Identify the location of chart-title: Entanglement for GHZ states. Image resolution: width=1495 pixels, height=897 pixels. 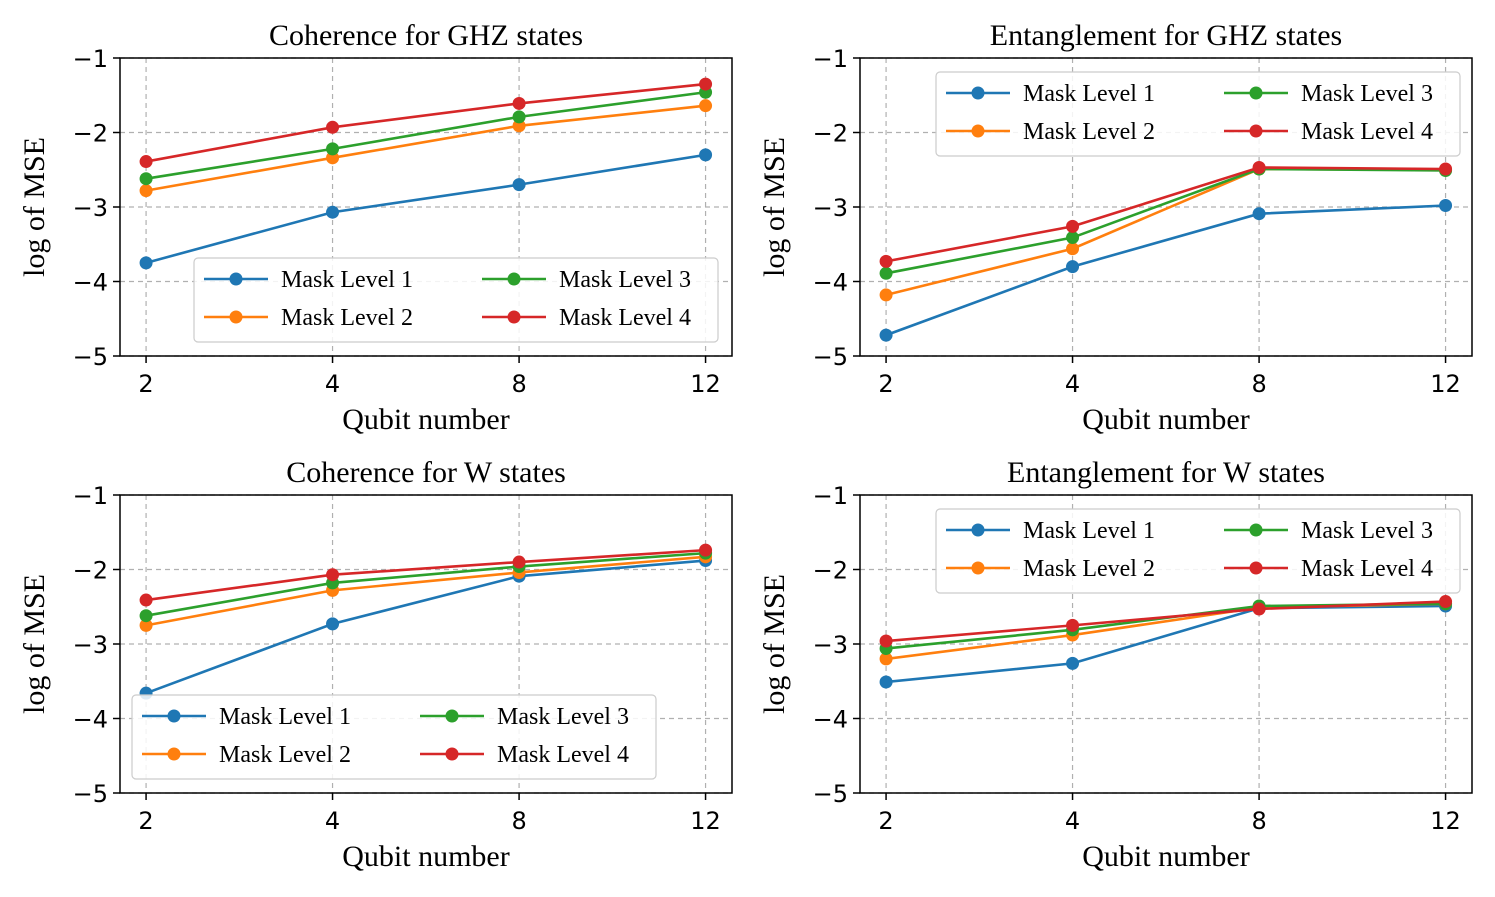
(1166, 35).